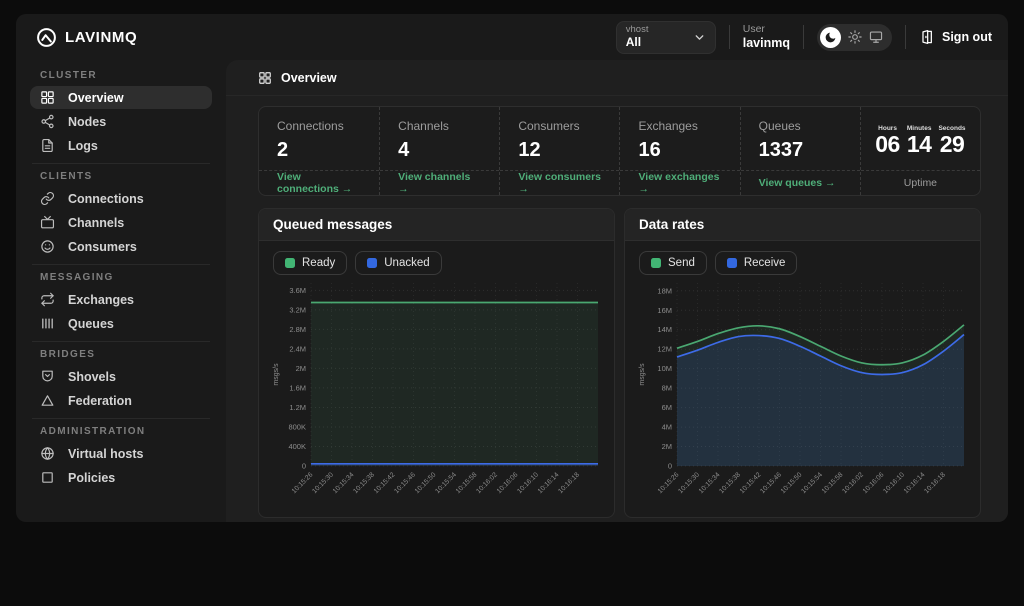 This screenshot has height=606, width=1024. Describe the element at coordinates (800, 182) in the screenshot. I see `view-queues-link: View queues →` at that location.